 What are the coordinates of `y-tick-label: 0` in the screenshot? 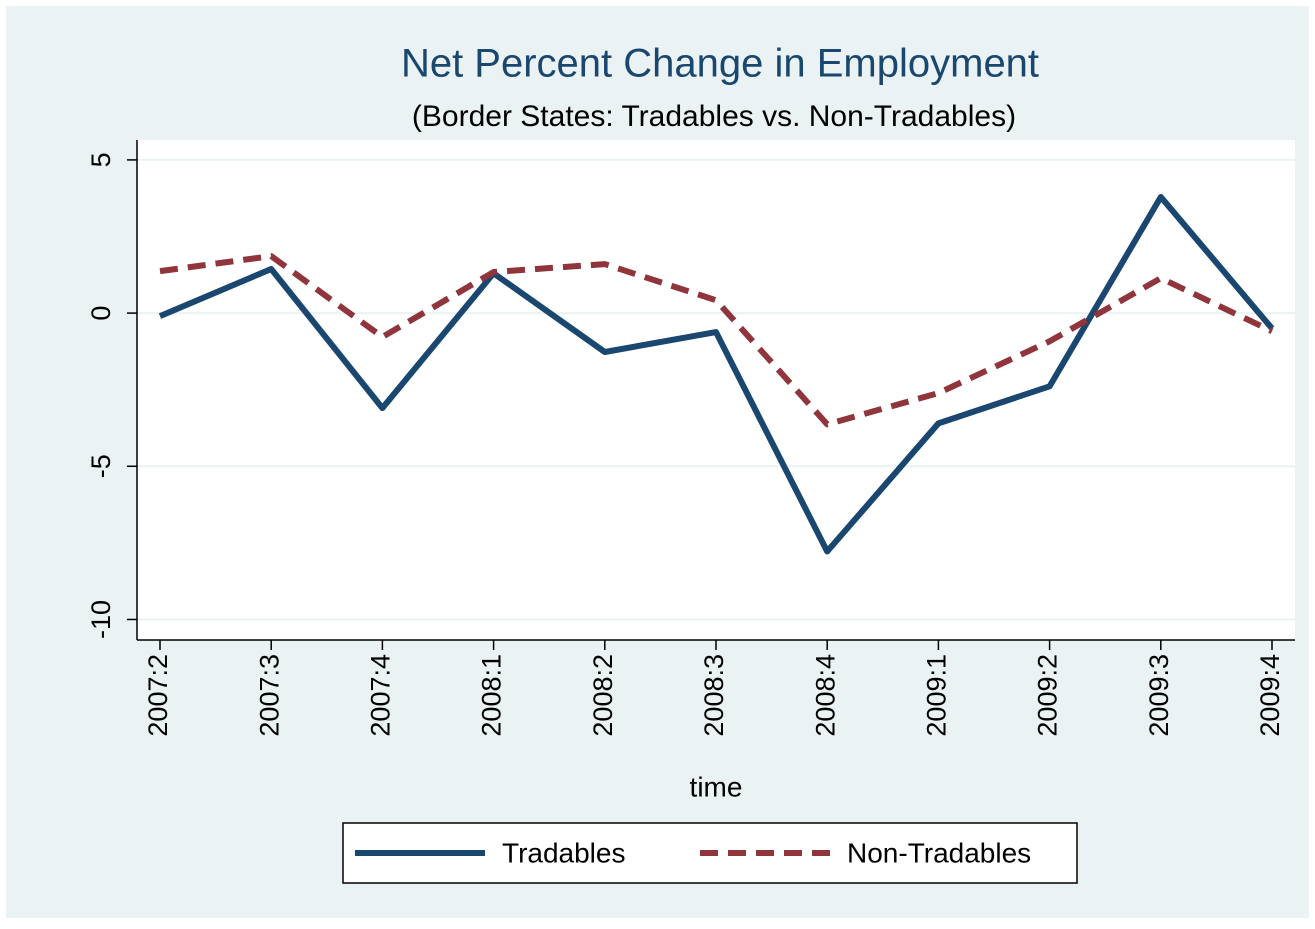 It's located at (101, 313).